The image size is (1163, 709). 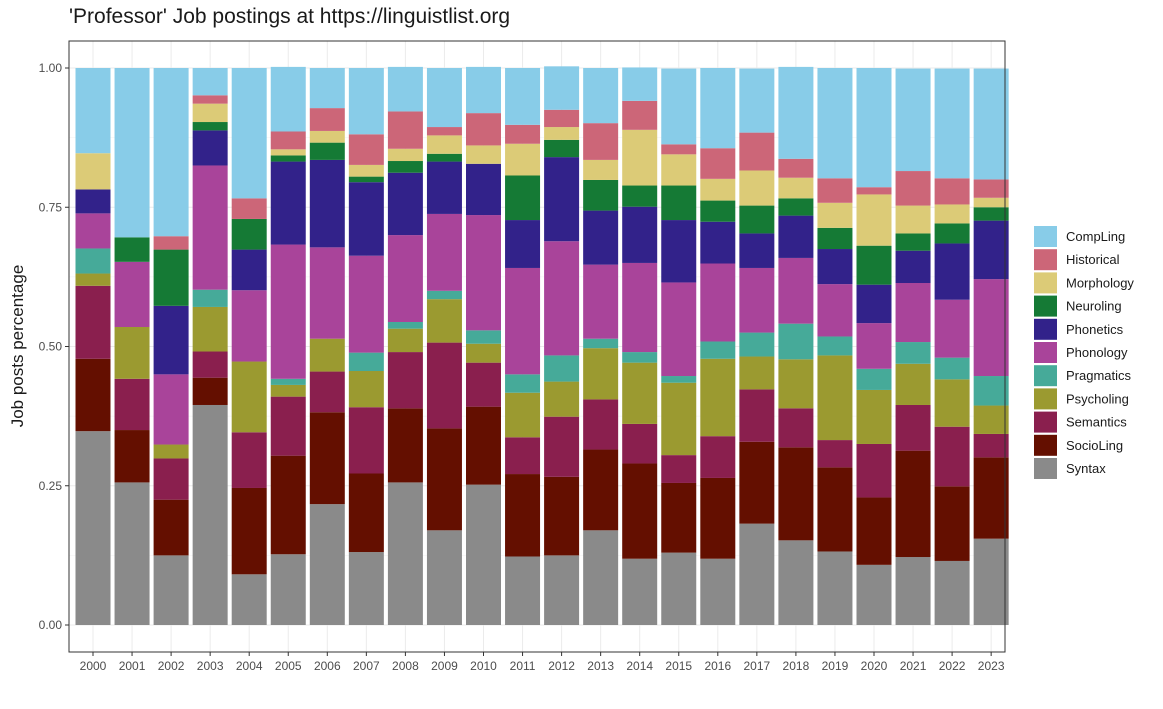 I want to click on bar-segment-morphology-2019, so click(x=835, y=215).